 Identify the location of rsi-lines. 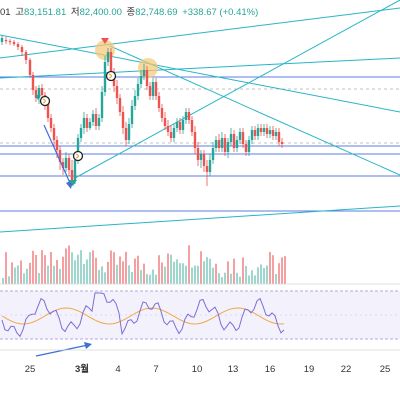
(143, 324).